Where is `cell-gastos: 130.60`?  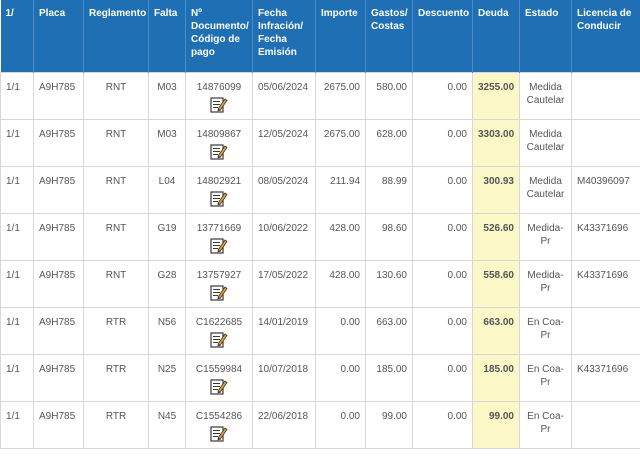 cell-gastos: 130.60 is located at coordinates (389, 283).